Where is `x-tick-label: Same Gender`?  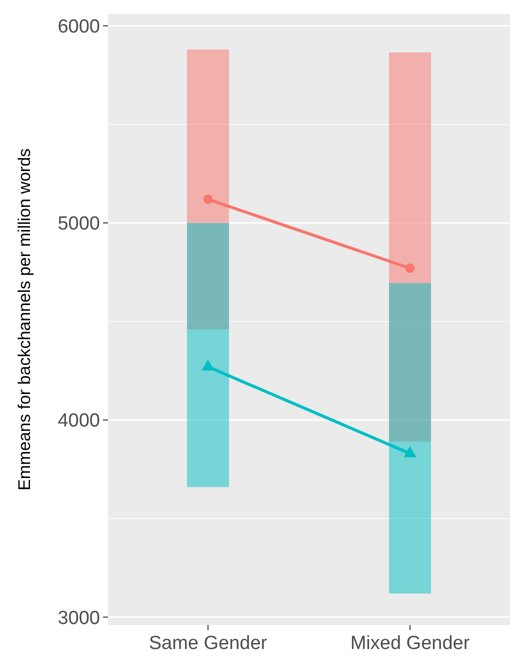
x-tick-label: Same Gender is located at coordinates (208, 643).